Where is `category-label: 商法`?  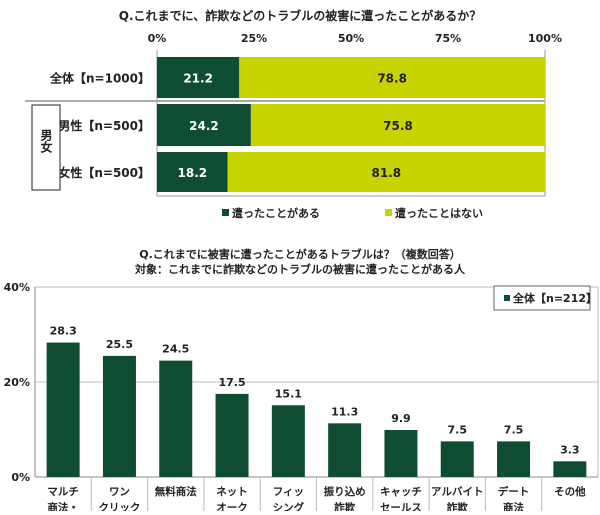 category-label: 商法 is located at coordinates (513, 506).